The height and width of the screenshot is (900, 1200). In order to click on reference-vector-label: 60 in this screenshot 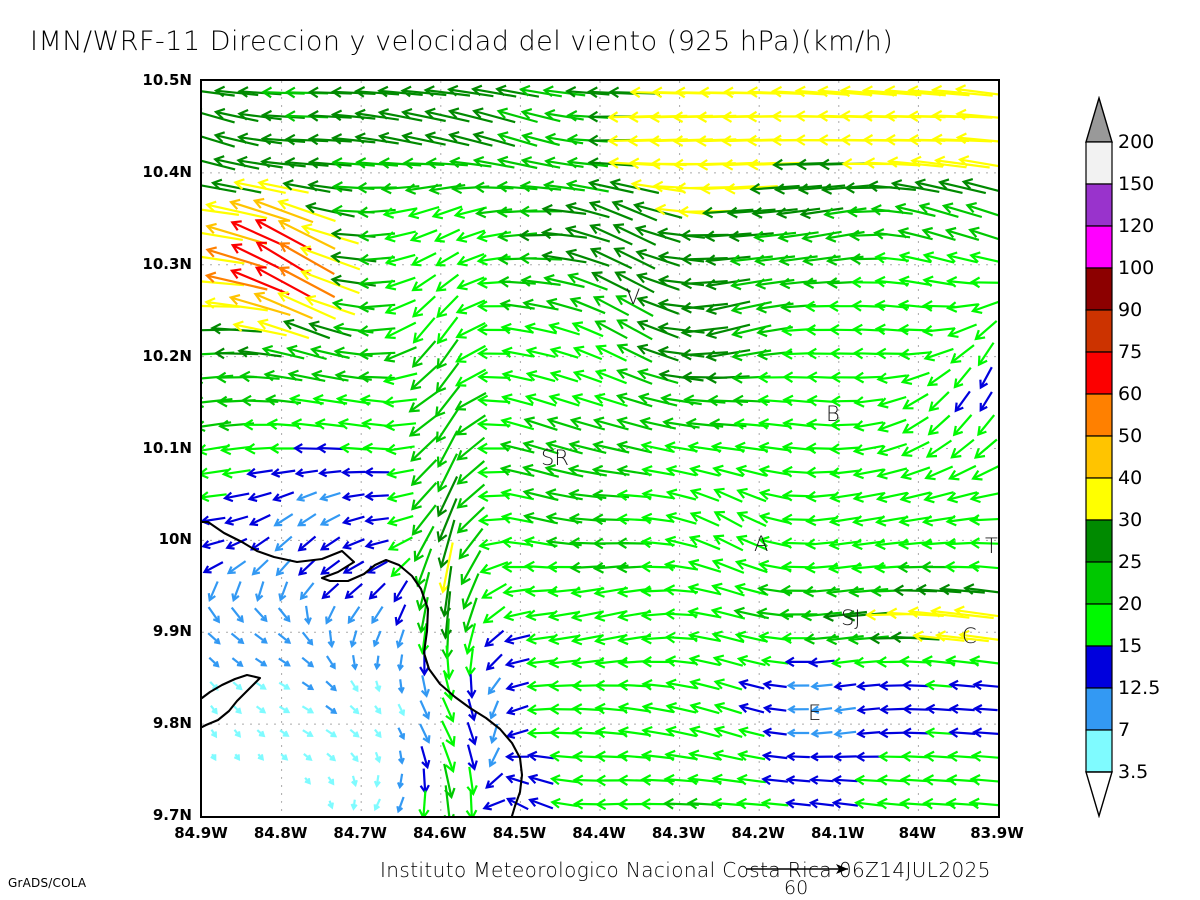, I will do `click(796, 888)`.